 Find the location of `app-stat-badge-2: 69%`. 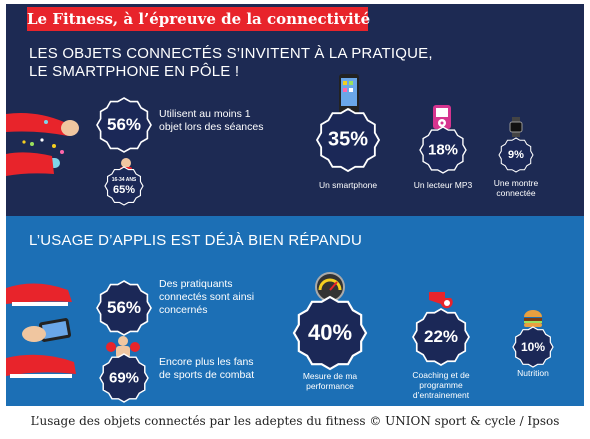

app-stat-badge-2: 69% is located at coordinates (124, 378).